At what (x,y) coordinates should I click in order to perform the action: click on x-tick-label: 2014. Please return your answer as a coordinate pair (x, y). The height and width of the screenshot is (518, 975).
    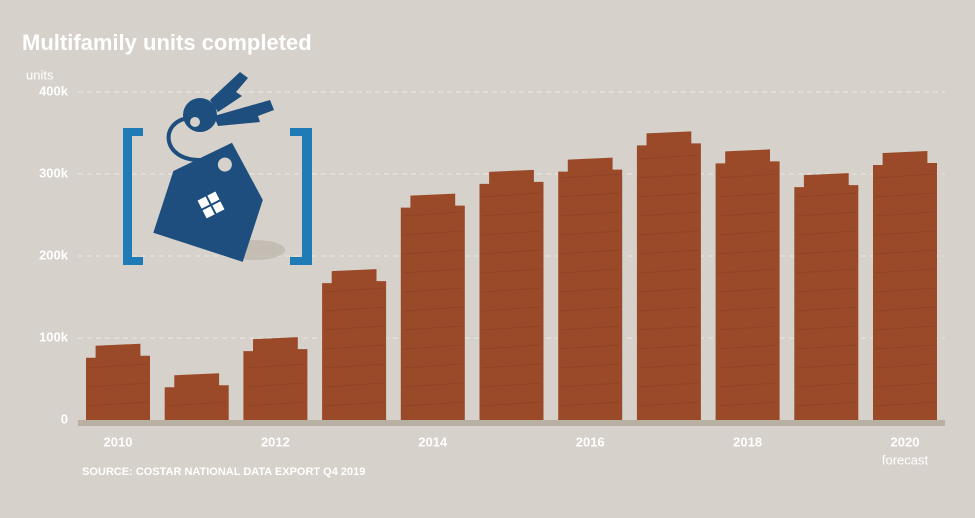
    Looking at the image, I should click on (433, 441).